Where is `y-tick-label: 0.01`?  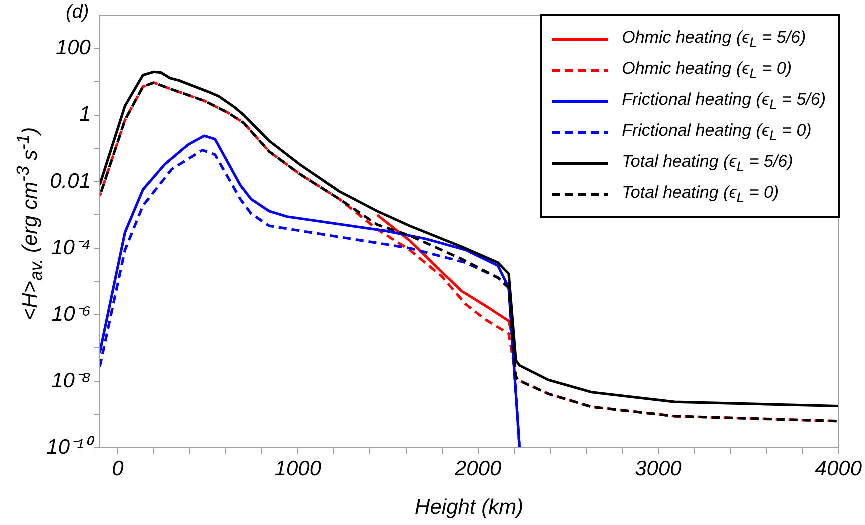
y-tick-label: 0.01 is located at coordinates (70, 181).